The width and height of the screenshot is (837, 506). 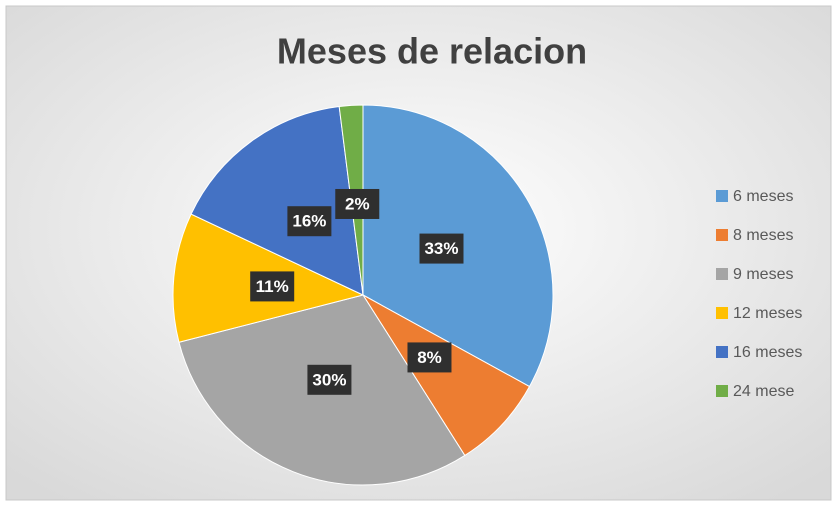 What do you see at coordinates (763, 274) in the screenshot?
I see `legend-label: 9 meses` at bounding box center [763, 274].